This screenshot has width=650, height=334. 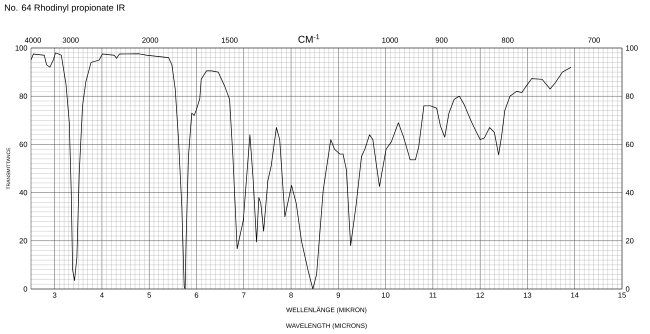 What do you see at coordinates (309, 38) in the screenshot?
I see `x2-axis-title: CM$^{-1}$` at bounding box center [309, 38].